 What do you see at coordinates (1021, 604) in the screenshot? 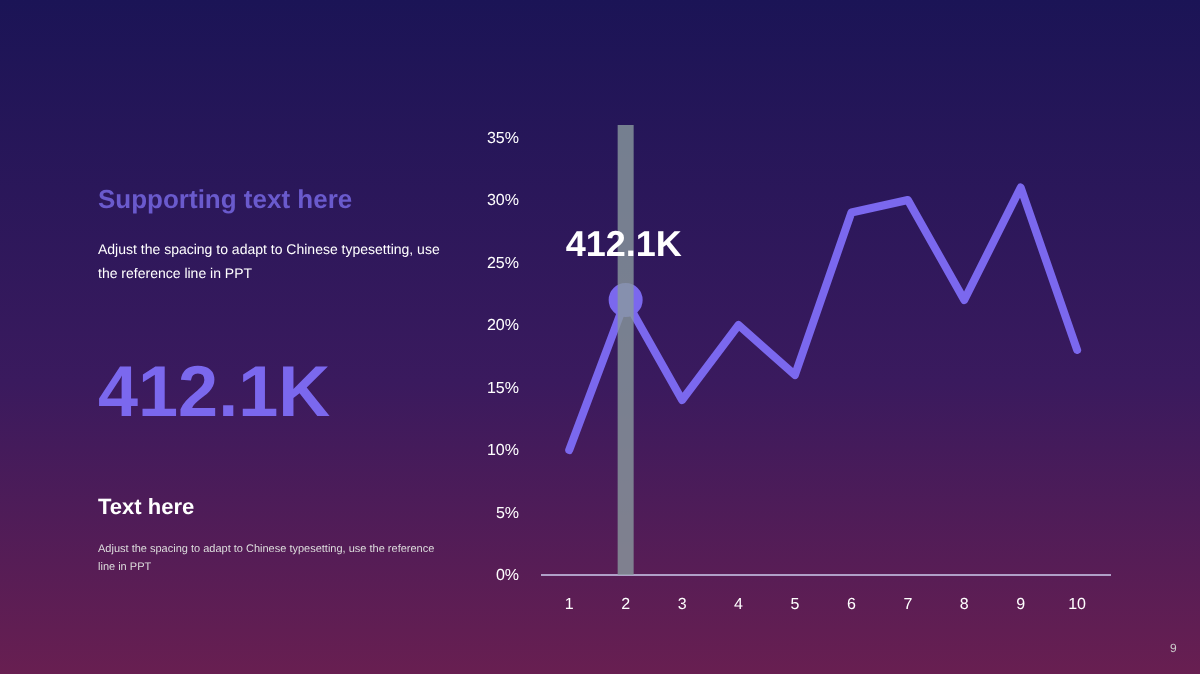
I see `x-tick-label: 9` at bounding box center [1021, 604].